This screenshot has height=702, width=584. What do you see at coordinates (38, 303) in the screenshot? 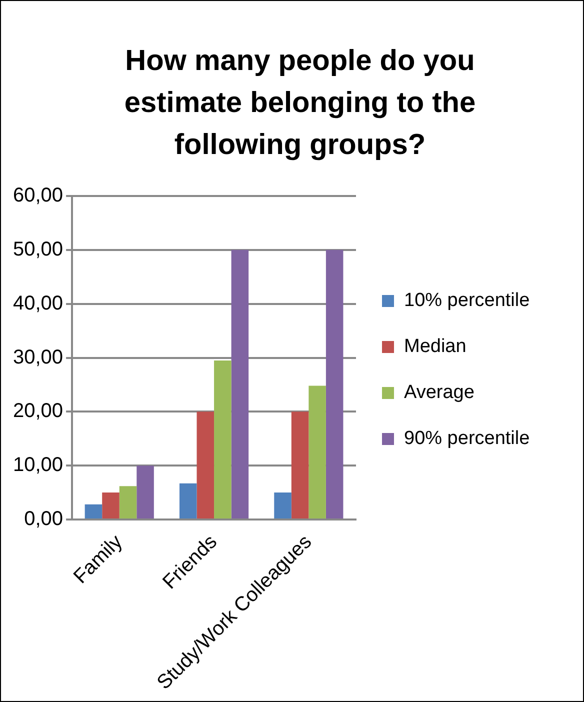
I see `y-tick-label: 40,00` at bounding box center [38, 303].